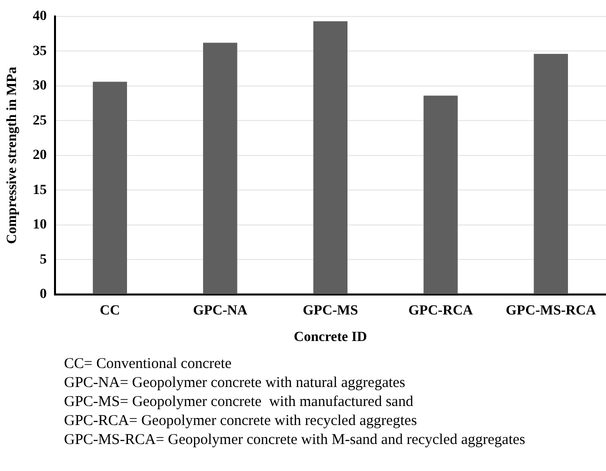  What do you see at coordinates (39, 86) in the screenshot?
I see `y-tick-label: 30` at bounding box center [39, 86].